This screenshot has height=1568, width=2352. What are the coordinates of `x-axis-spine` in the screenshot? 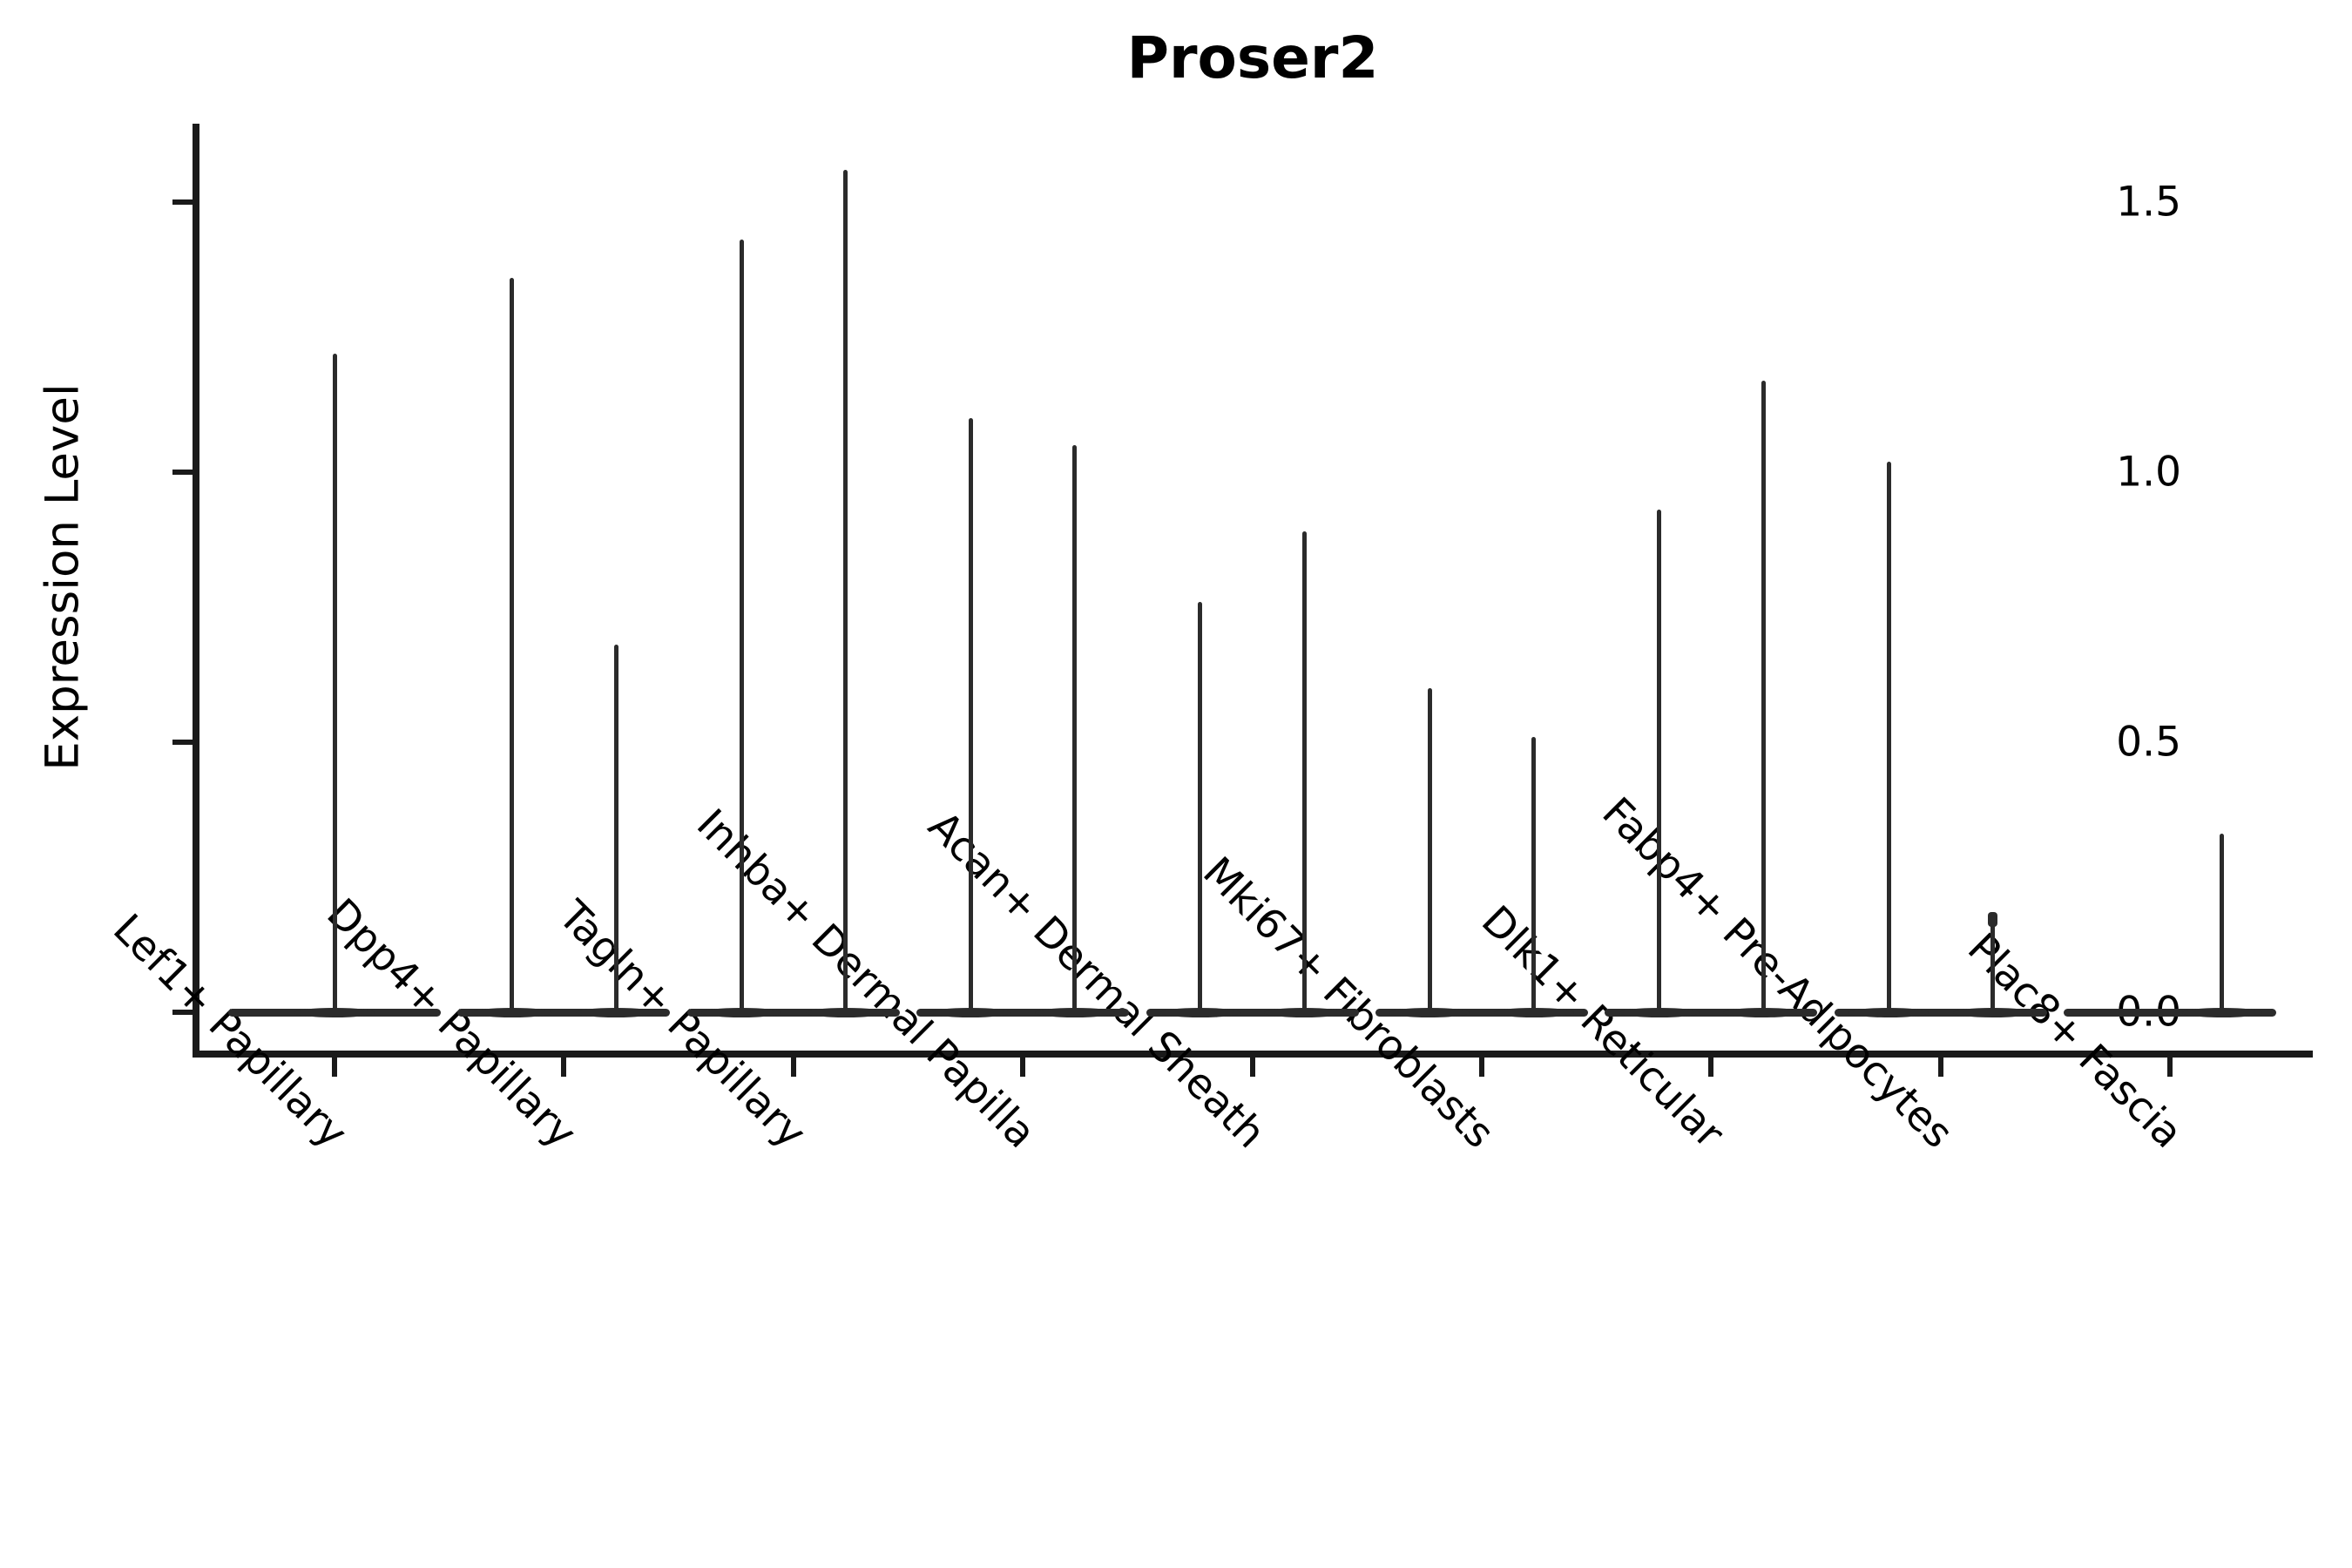 It's located at (1253, 1054).